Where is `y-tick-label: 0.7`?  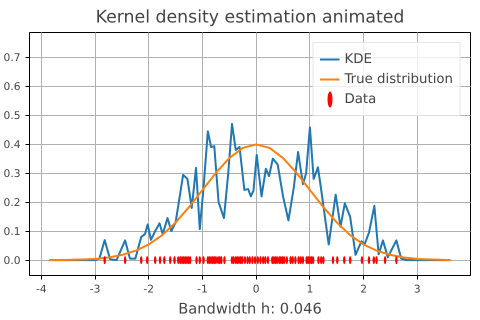 y-tick-label: 0.7 is located at coordinates (12, 57).